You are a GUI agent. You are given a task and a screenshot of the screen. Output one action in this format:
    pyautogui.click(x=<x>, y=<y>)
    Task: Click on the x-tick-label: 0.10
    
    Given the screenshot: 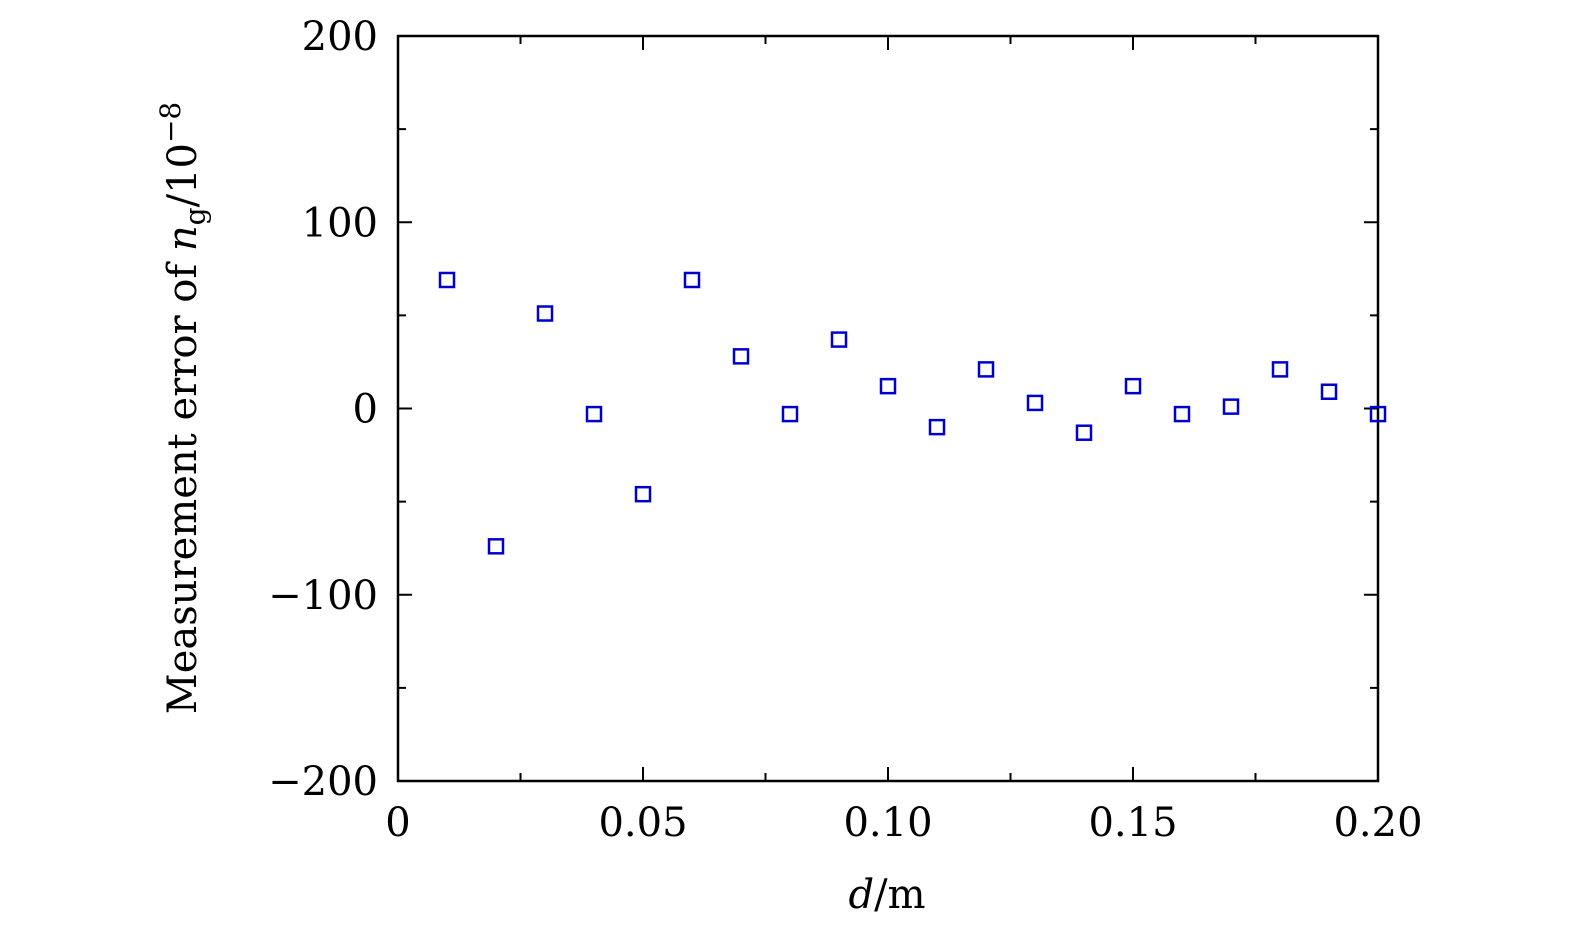 What is the action you would take?
    pyautogui.click(x=887, y=823)
    